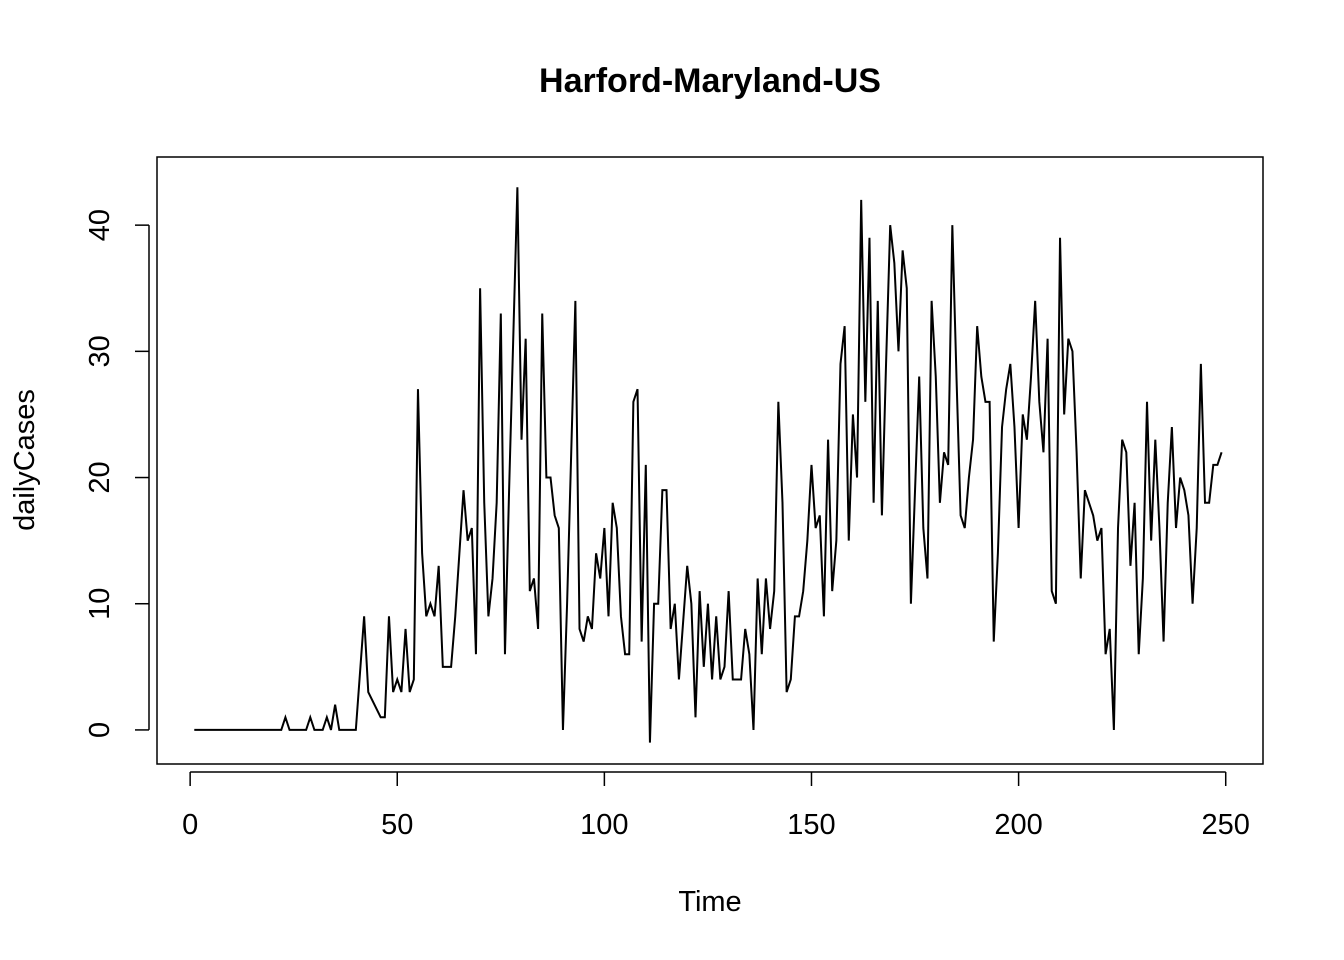 Image resolution: width=1344 pixels, height=960 pixels. What do you see at coordinates (710, 81) in the screenshot?
I see `chart-title: Harford-Maryland-US` at bounding box center [710, 81].